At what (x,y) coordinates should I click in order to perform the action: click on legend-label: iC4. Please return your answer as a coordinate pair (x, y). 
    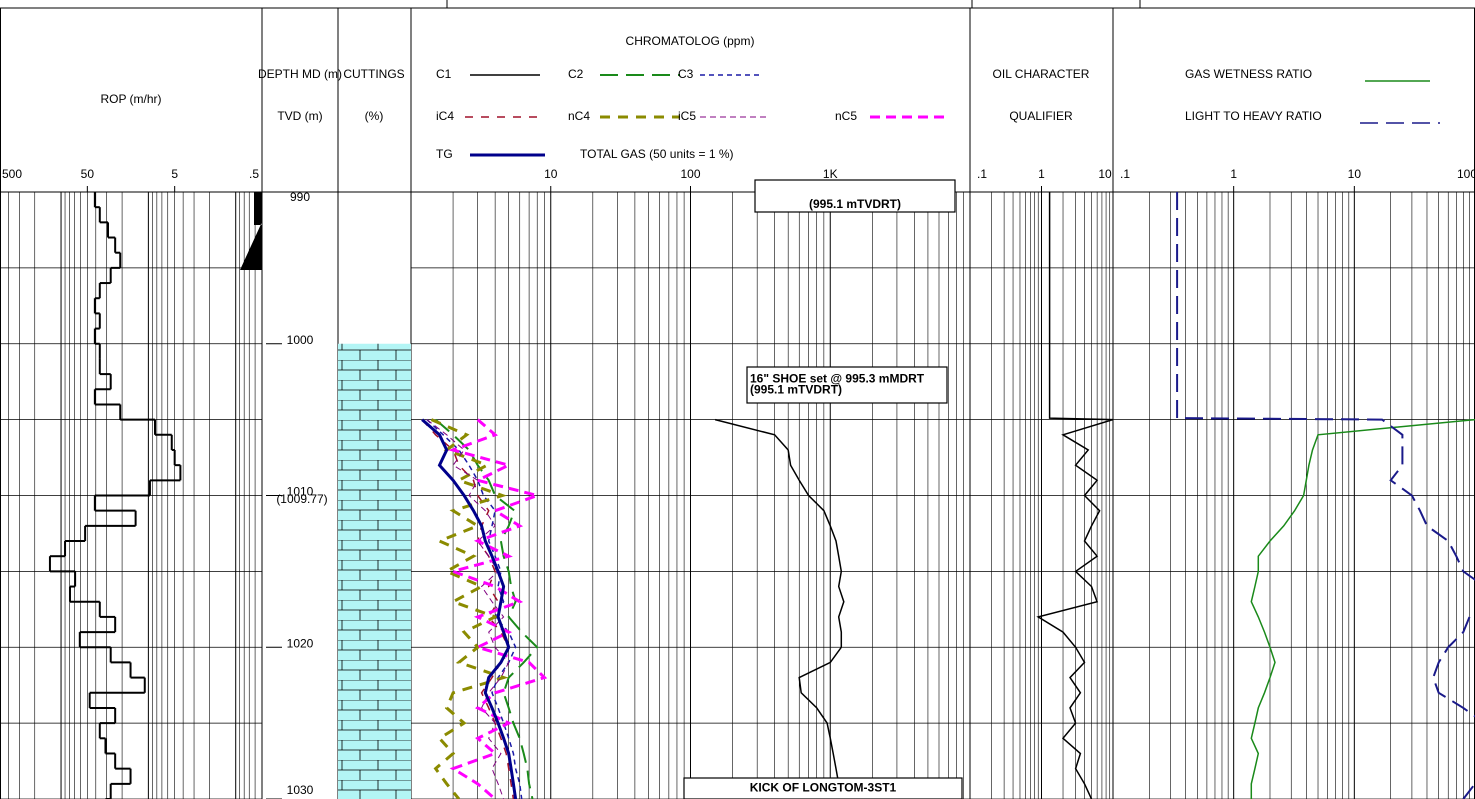
    Looking at the image, I should click on (445, 116).